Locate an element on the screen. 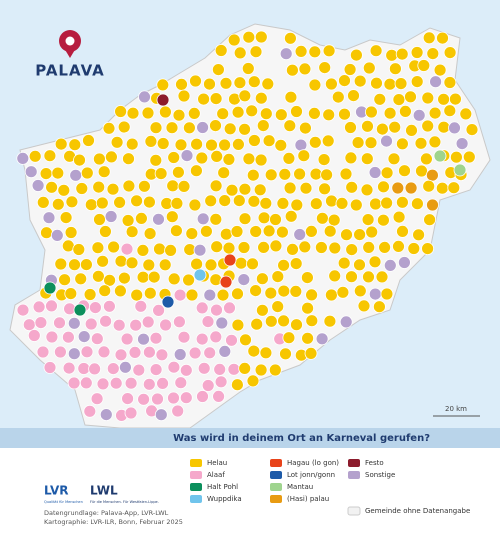 Image resolution: width=500 pixels, height=539 pixels. legend-swatch is located at coordinates (354, 511).